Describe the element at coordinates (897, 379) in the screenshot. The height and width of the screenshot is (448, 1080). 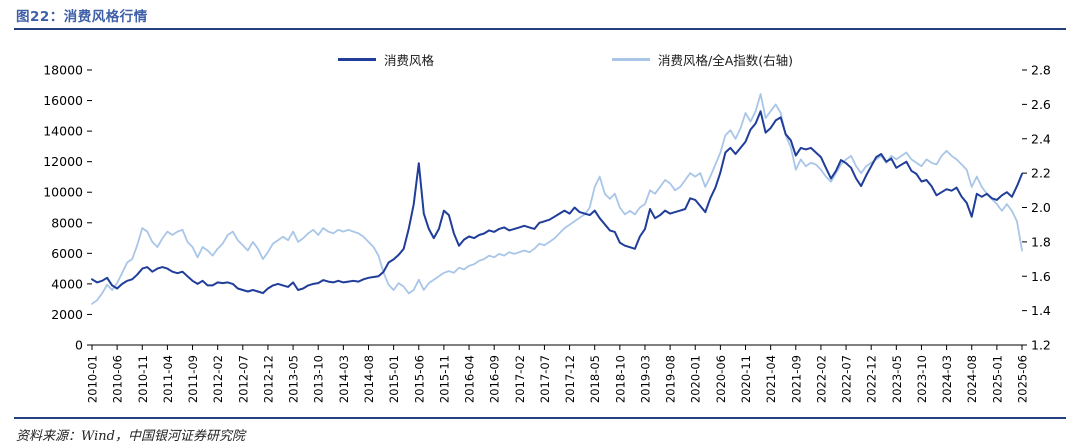
I see `x-axis-label: 2023-05` at that location.